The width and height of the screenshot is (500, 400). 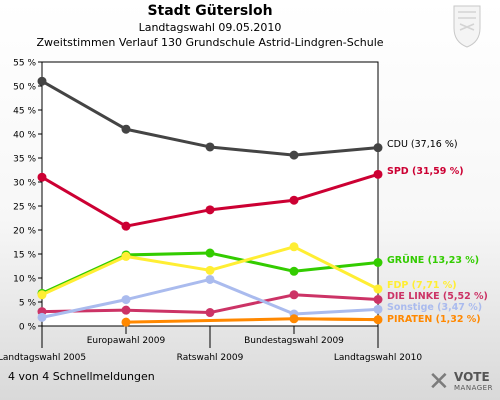 I want to click on series-1: SPD (31,59 %), so click(x=250, y=198).